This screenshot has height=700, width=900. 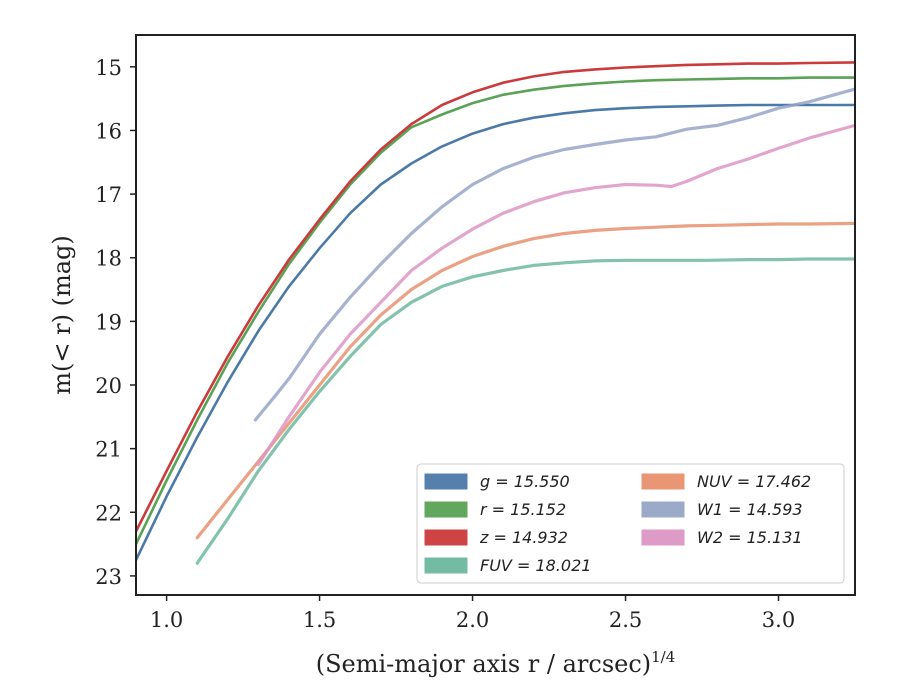 What do you see at coordinates (108, 195) in the screenshot?
I see `y-tick-label: 17` at bounding box center [108, 195].